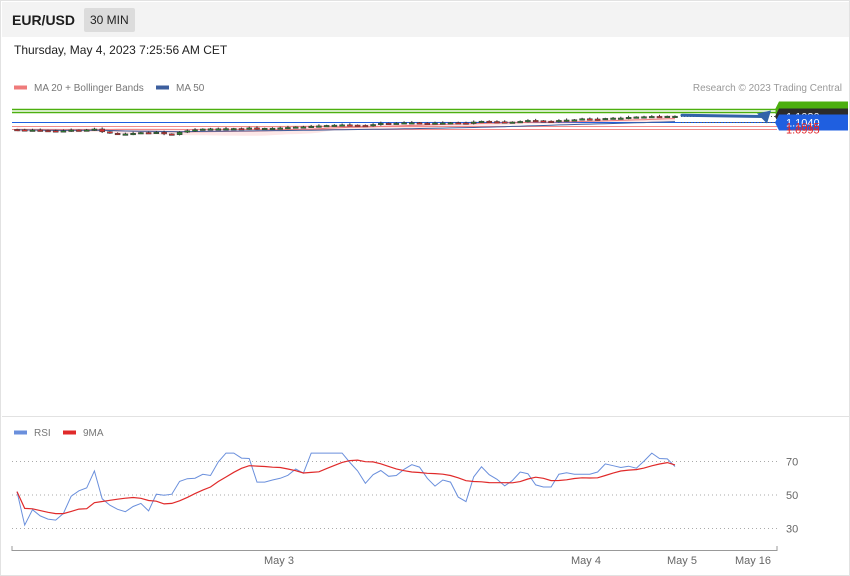 The height and width of the screenshot is (576, 850). What do you see at coordinates (792, 463) in the screenshot?
I see `rsi-tick-70: 70` at bounding box center [792, 463].